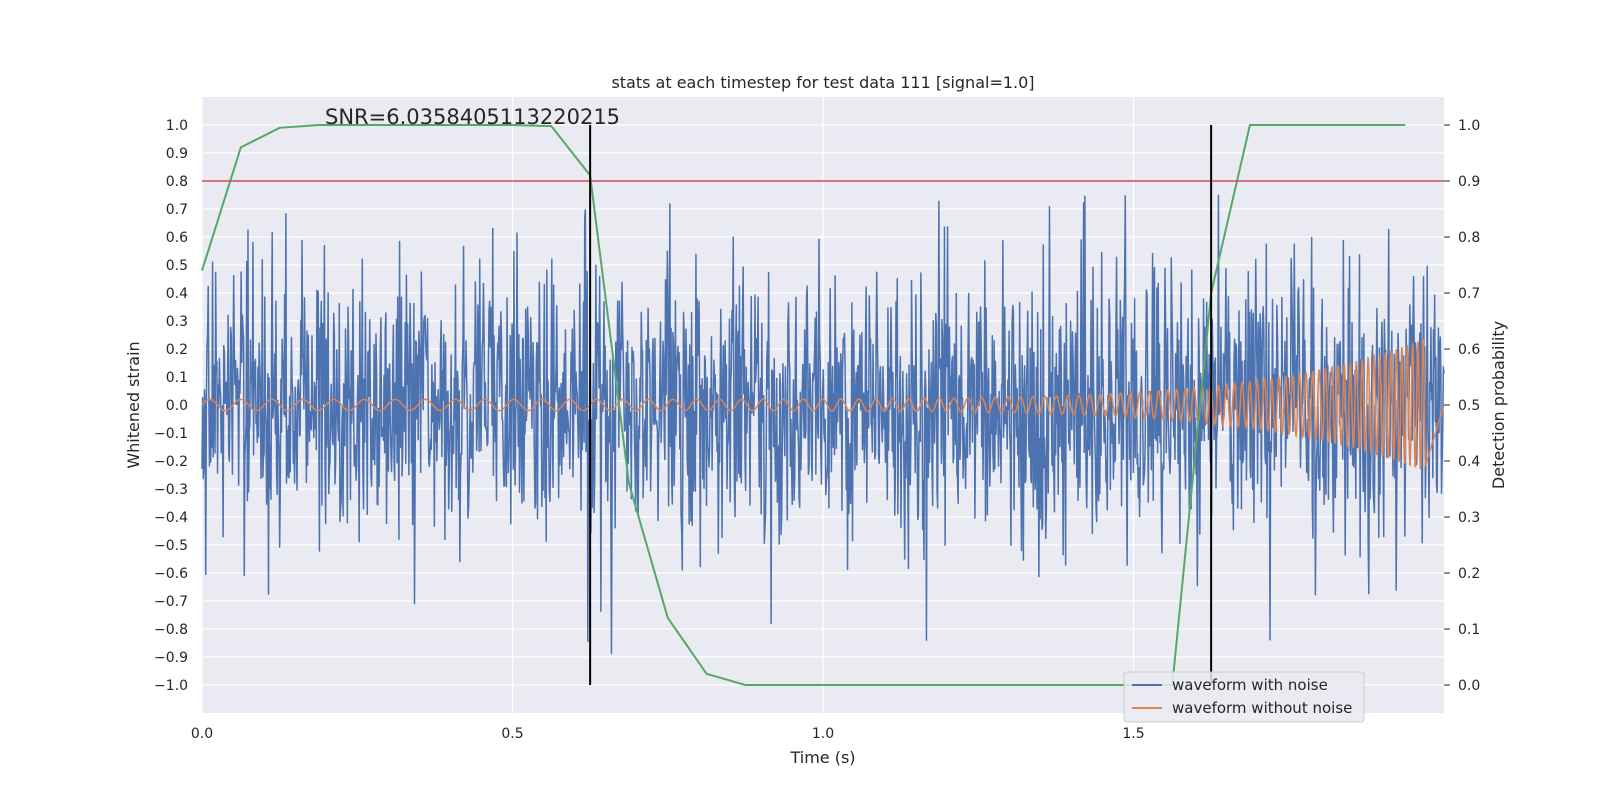  What do you see at coordinates (171, 462) in the screenshot?
I see `y-tick-label: −0.2` at bounding box center [171, 462].